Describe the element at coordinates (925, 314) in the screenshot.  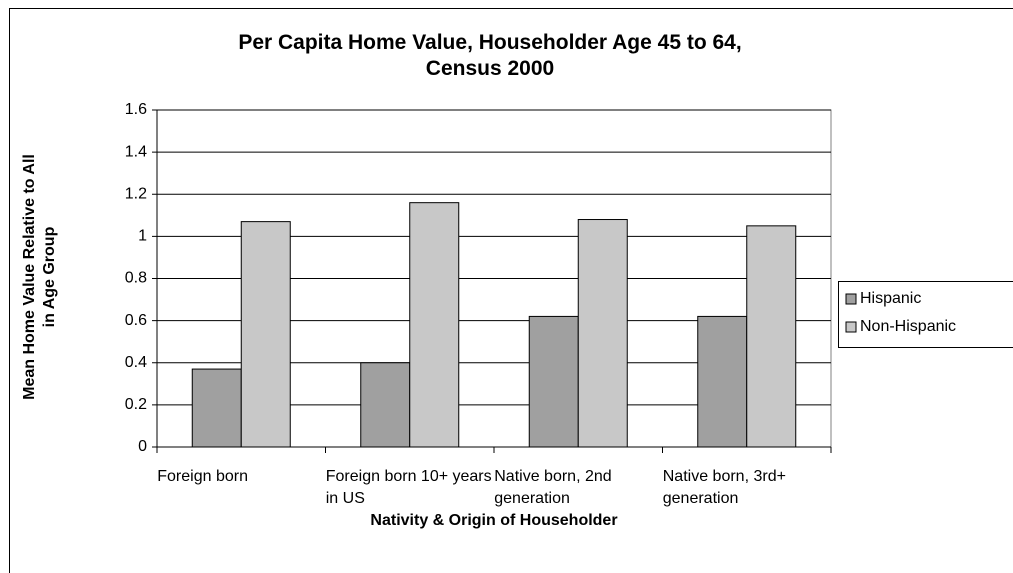
I see `legend-box` at that location.